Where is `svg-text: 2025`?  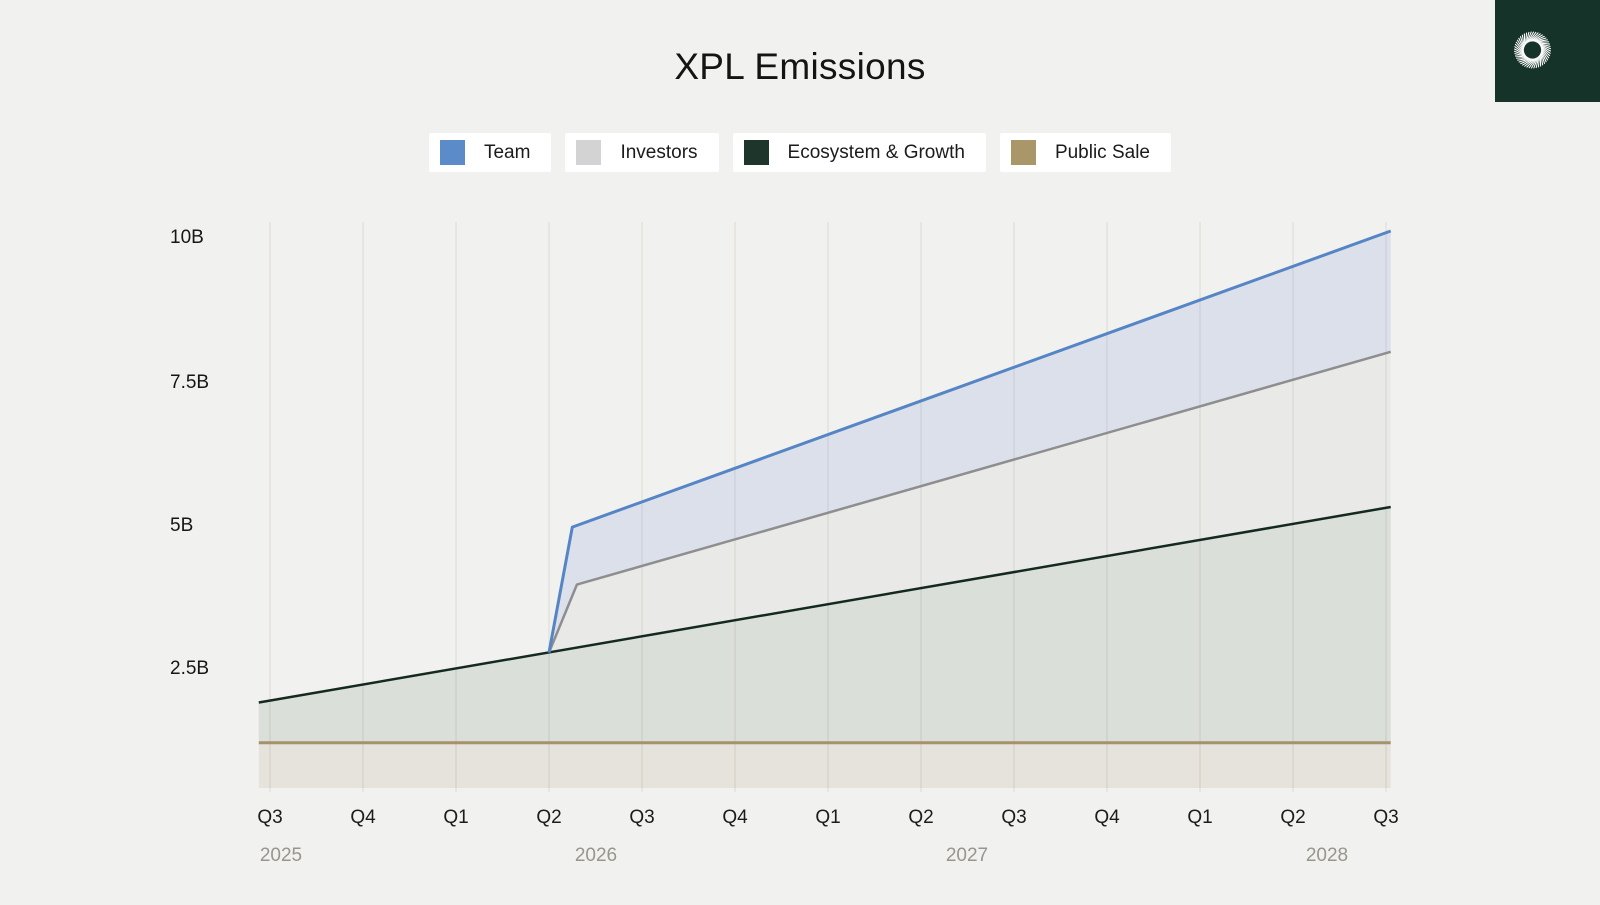
svg-text: 2025 is located at coordinates (281, 855).